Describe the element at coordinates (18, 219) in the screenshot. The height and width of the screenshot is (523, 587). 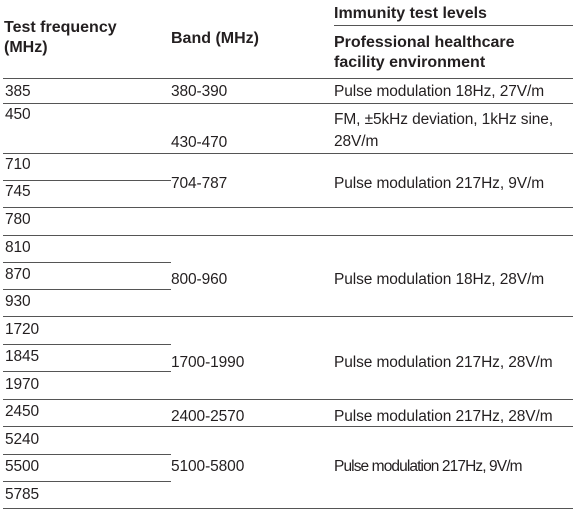
I see `freq-780: 780` at that location.